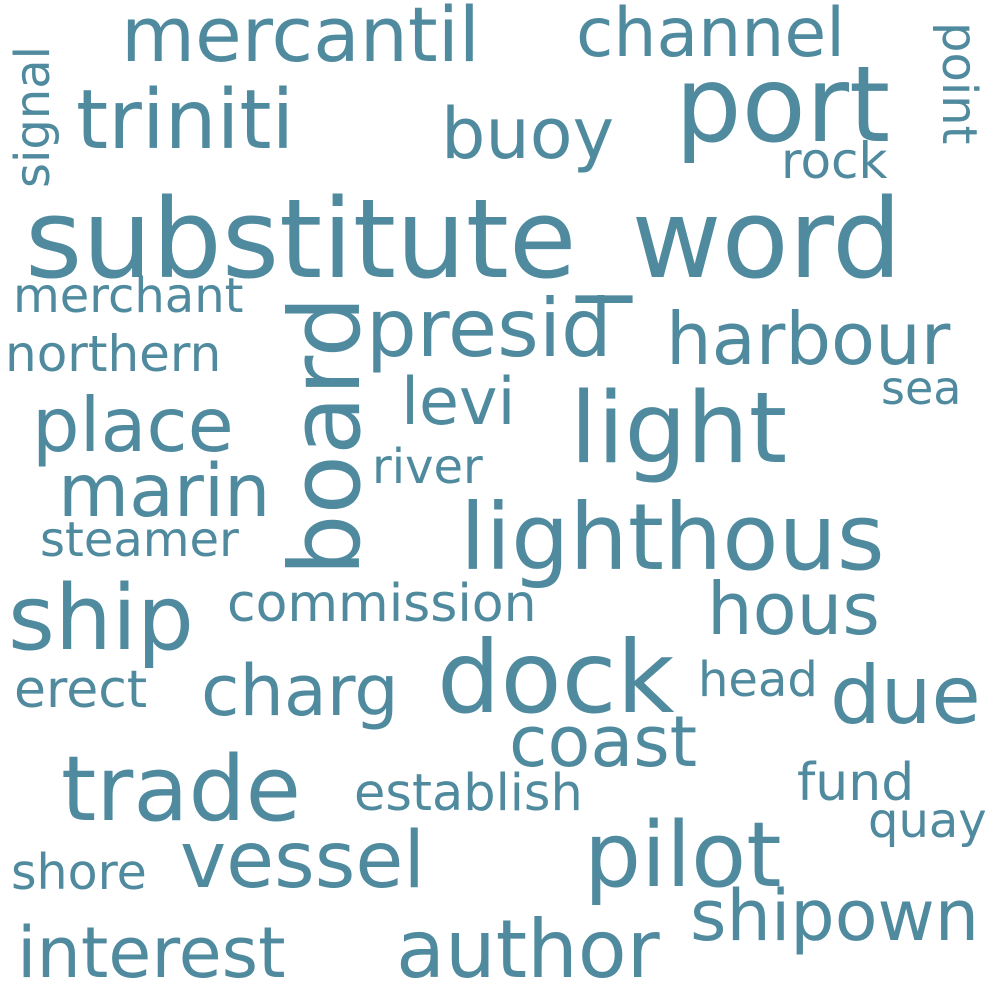 The width and height of the screenshot is (1000, 1000). What do you see at coordinates (927, 821) in the screenshot?
I see `word-quay: quay` at bounding box center [927, 821].